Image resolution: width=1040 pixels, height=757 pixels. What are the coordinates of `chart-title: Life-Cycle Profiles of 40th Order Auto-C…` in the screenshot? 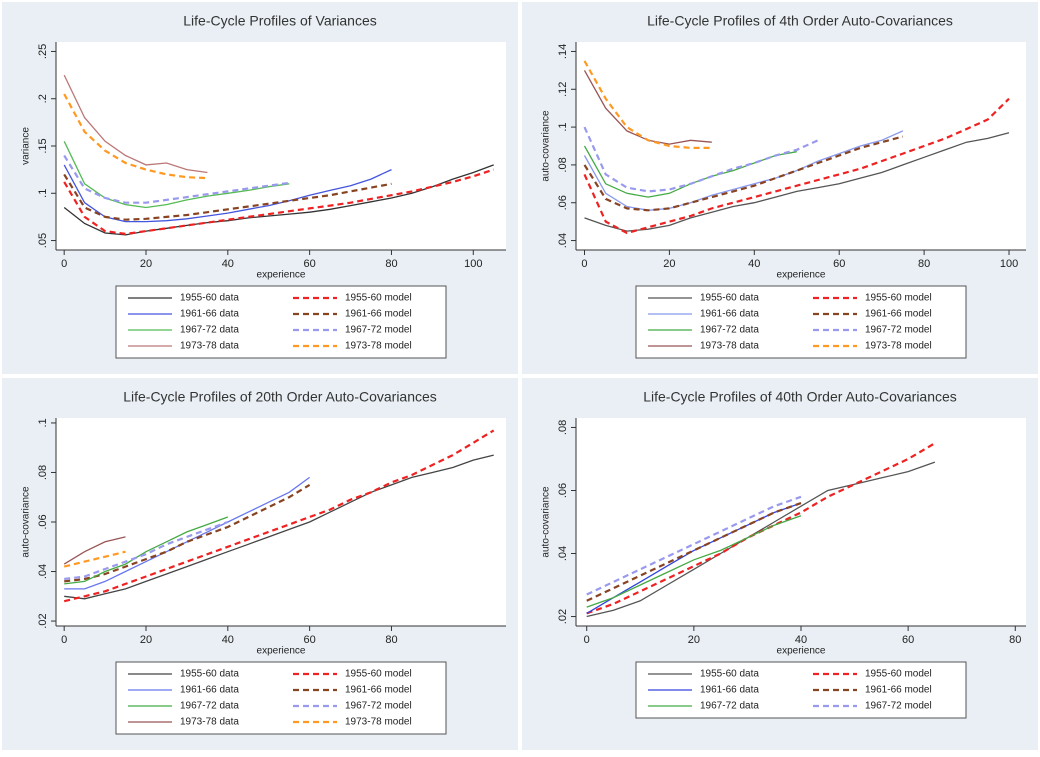 It's located at (800, 397).